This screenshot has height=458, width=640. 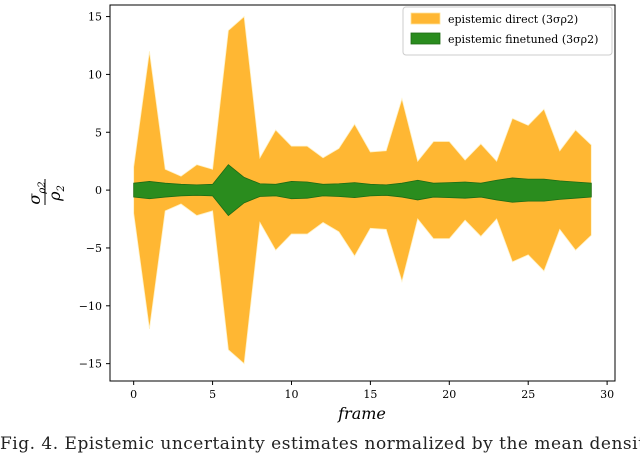 I want to click on x-tick-label: 0, so click(x=133, y=394).